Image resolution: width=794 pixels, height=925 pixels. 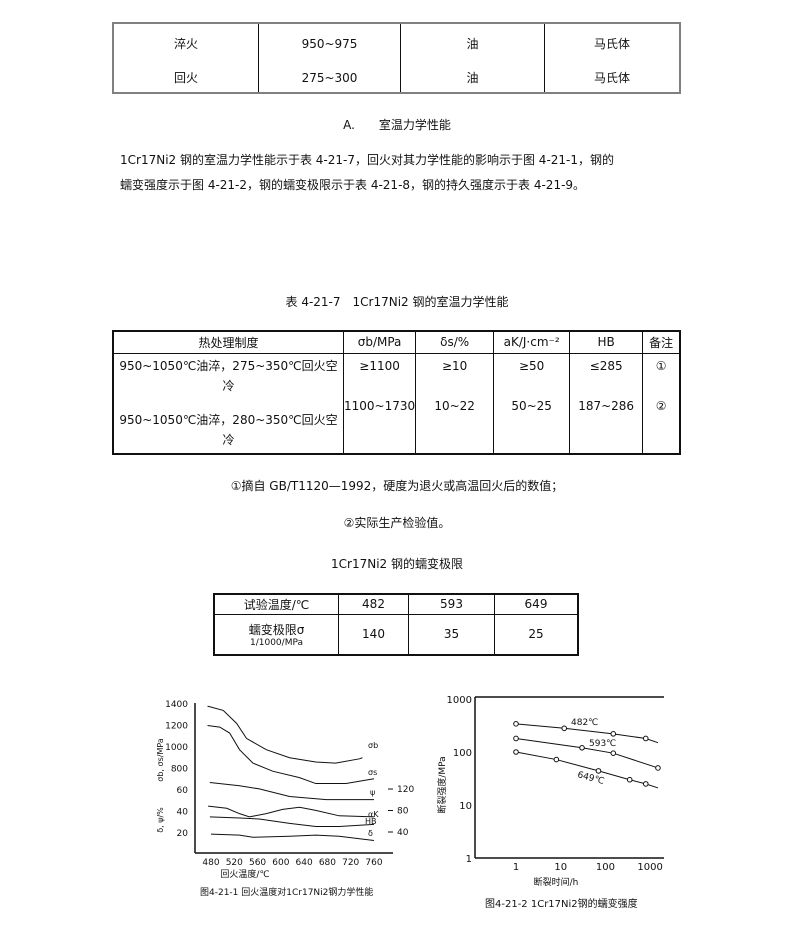 What do you see at coordinates (291, 791) in the screenshot?
I see `series-line-ψ` at bounding box center [291, 791].